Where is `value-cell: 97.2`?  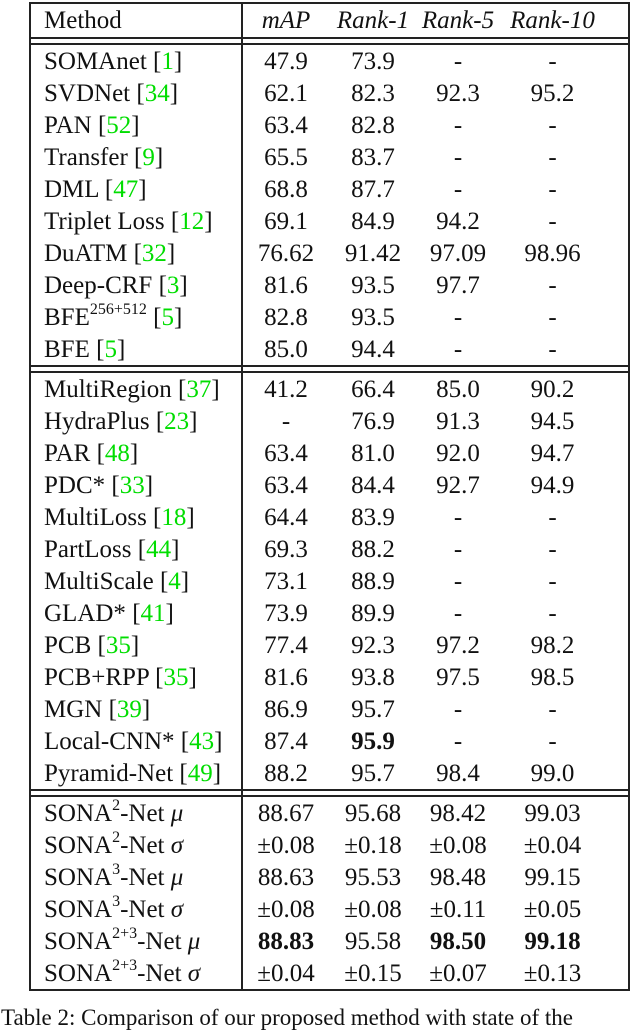 value-cell: 97.2 is located at coordinates (458, 645).